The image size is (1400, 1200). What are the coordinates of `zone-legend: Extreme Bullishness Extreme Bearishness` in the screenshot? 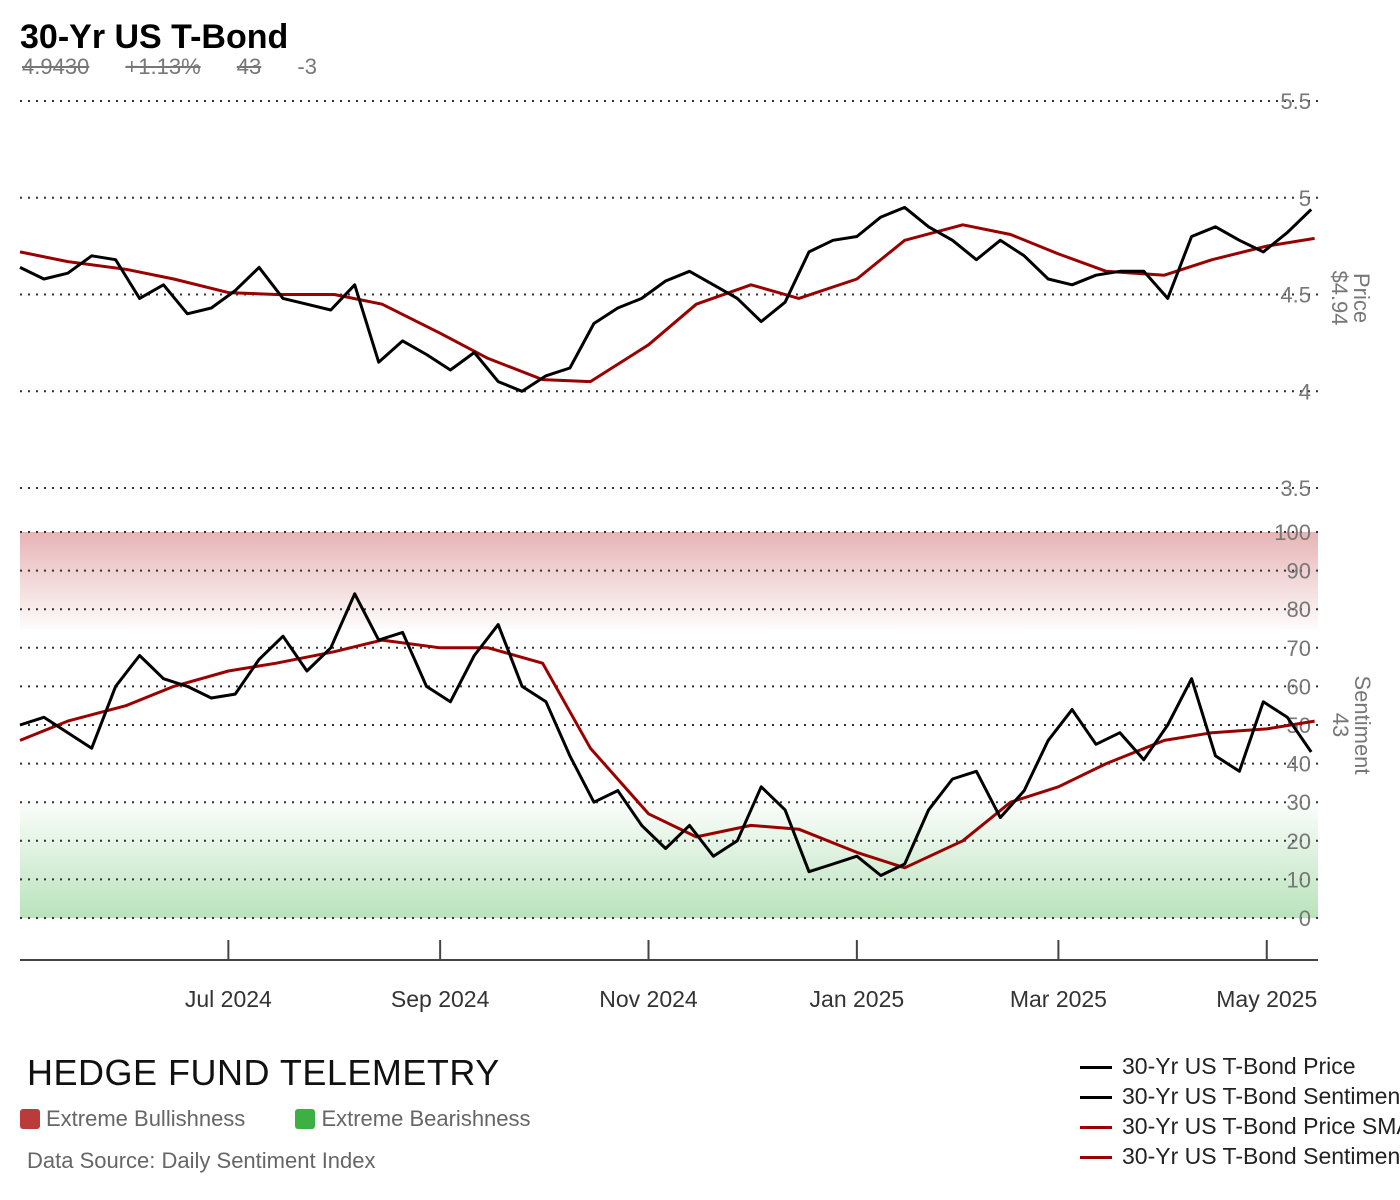 It's located at (297, 1119).